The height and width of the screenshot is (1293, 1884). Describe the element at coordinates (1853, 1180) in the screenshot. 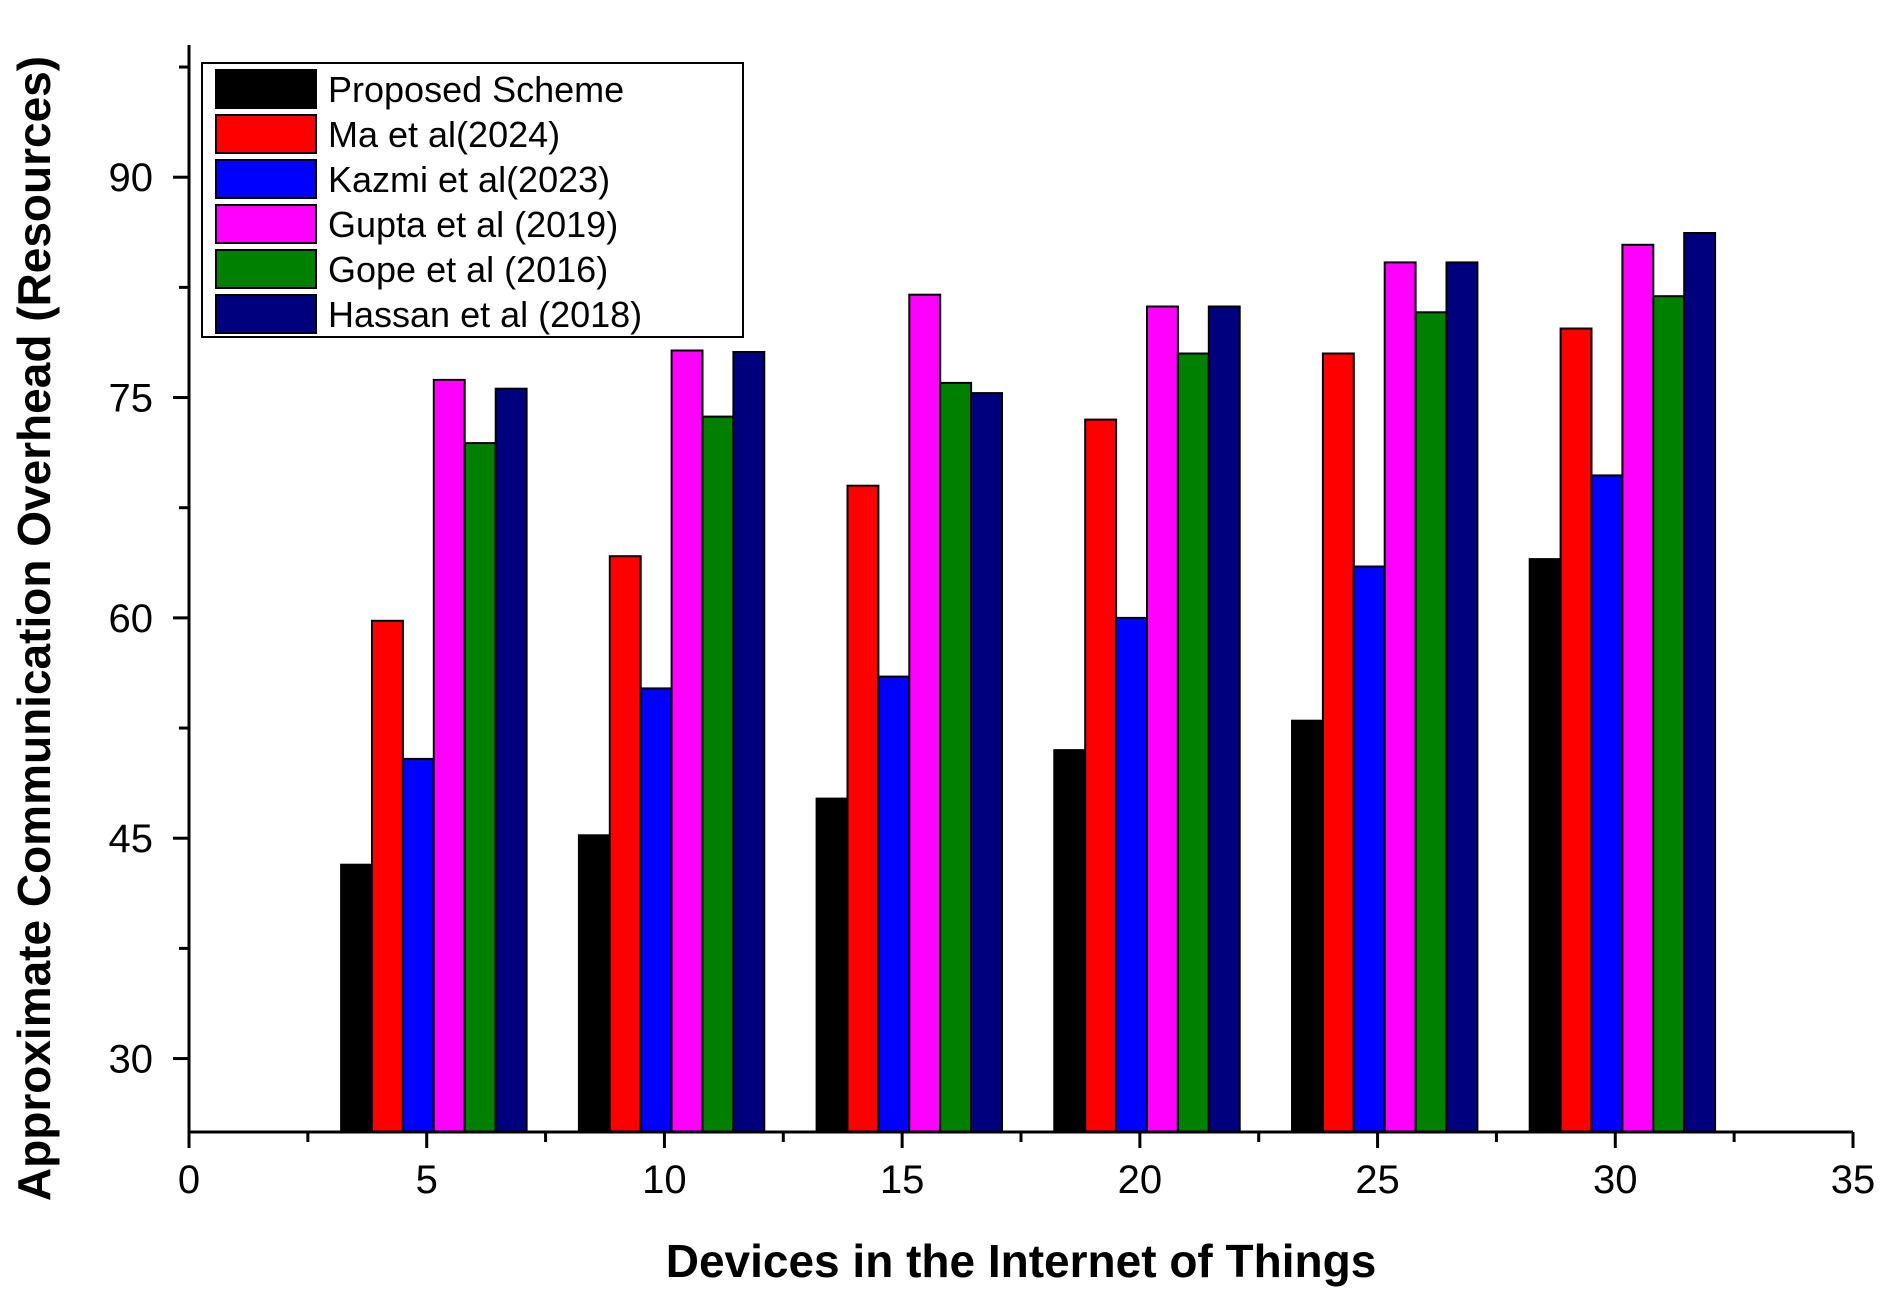

I see `x-tick-label: 35` at that location.